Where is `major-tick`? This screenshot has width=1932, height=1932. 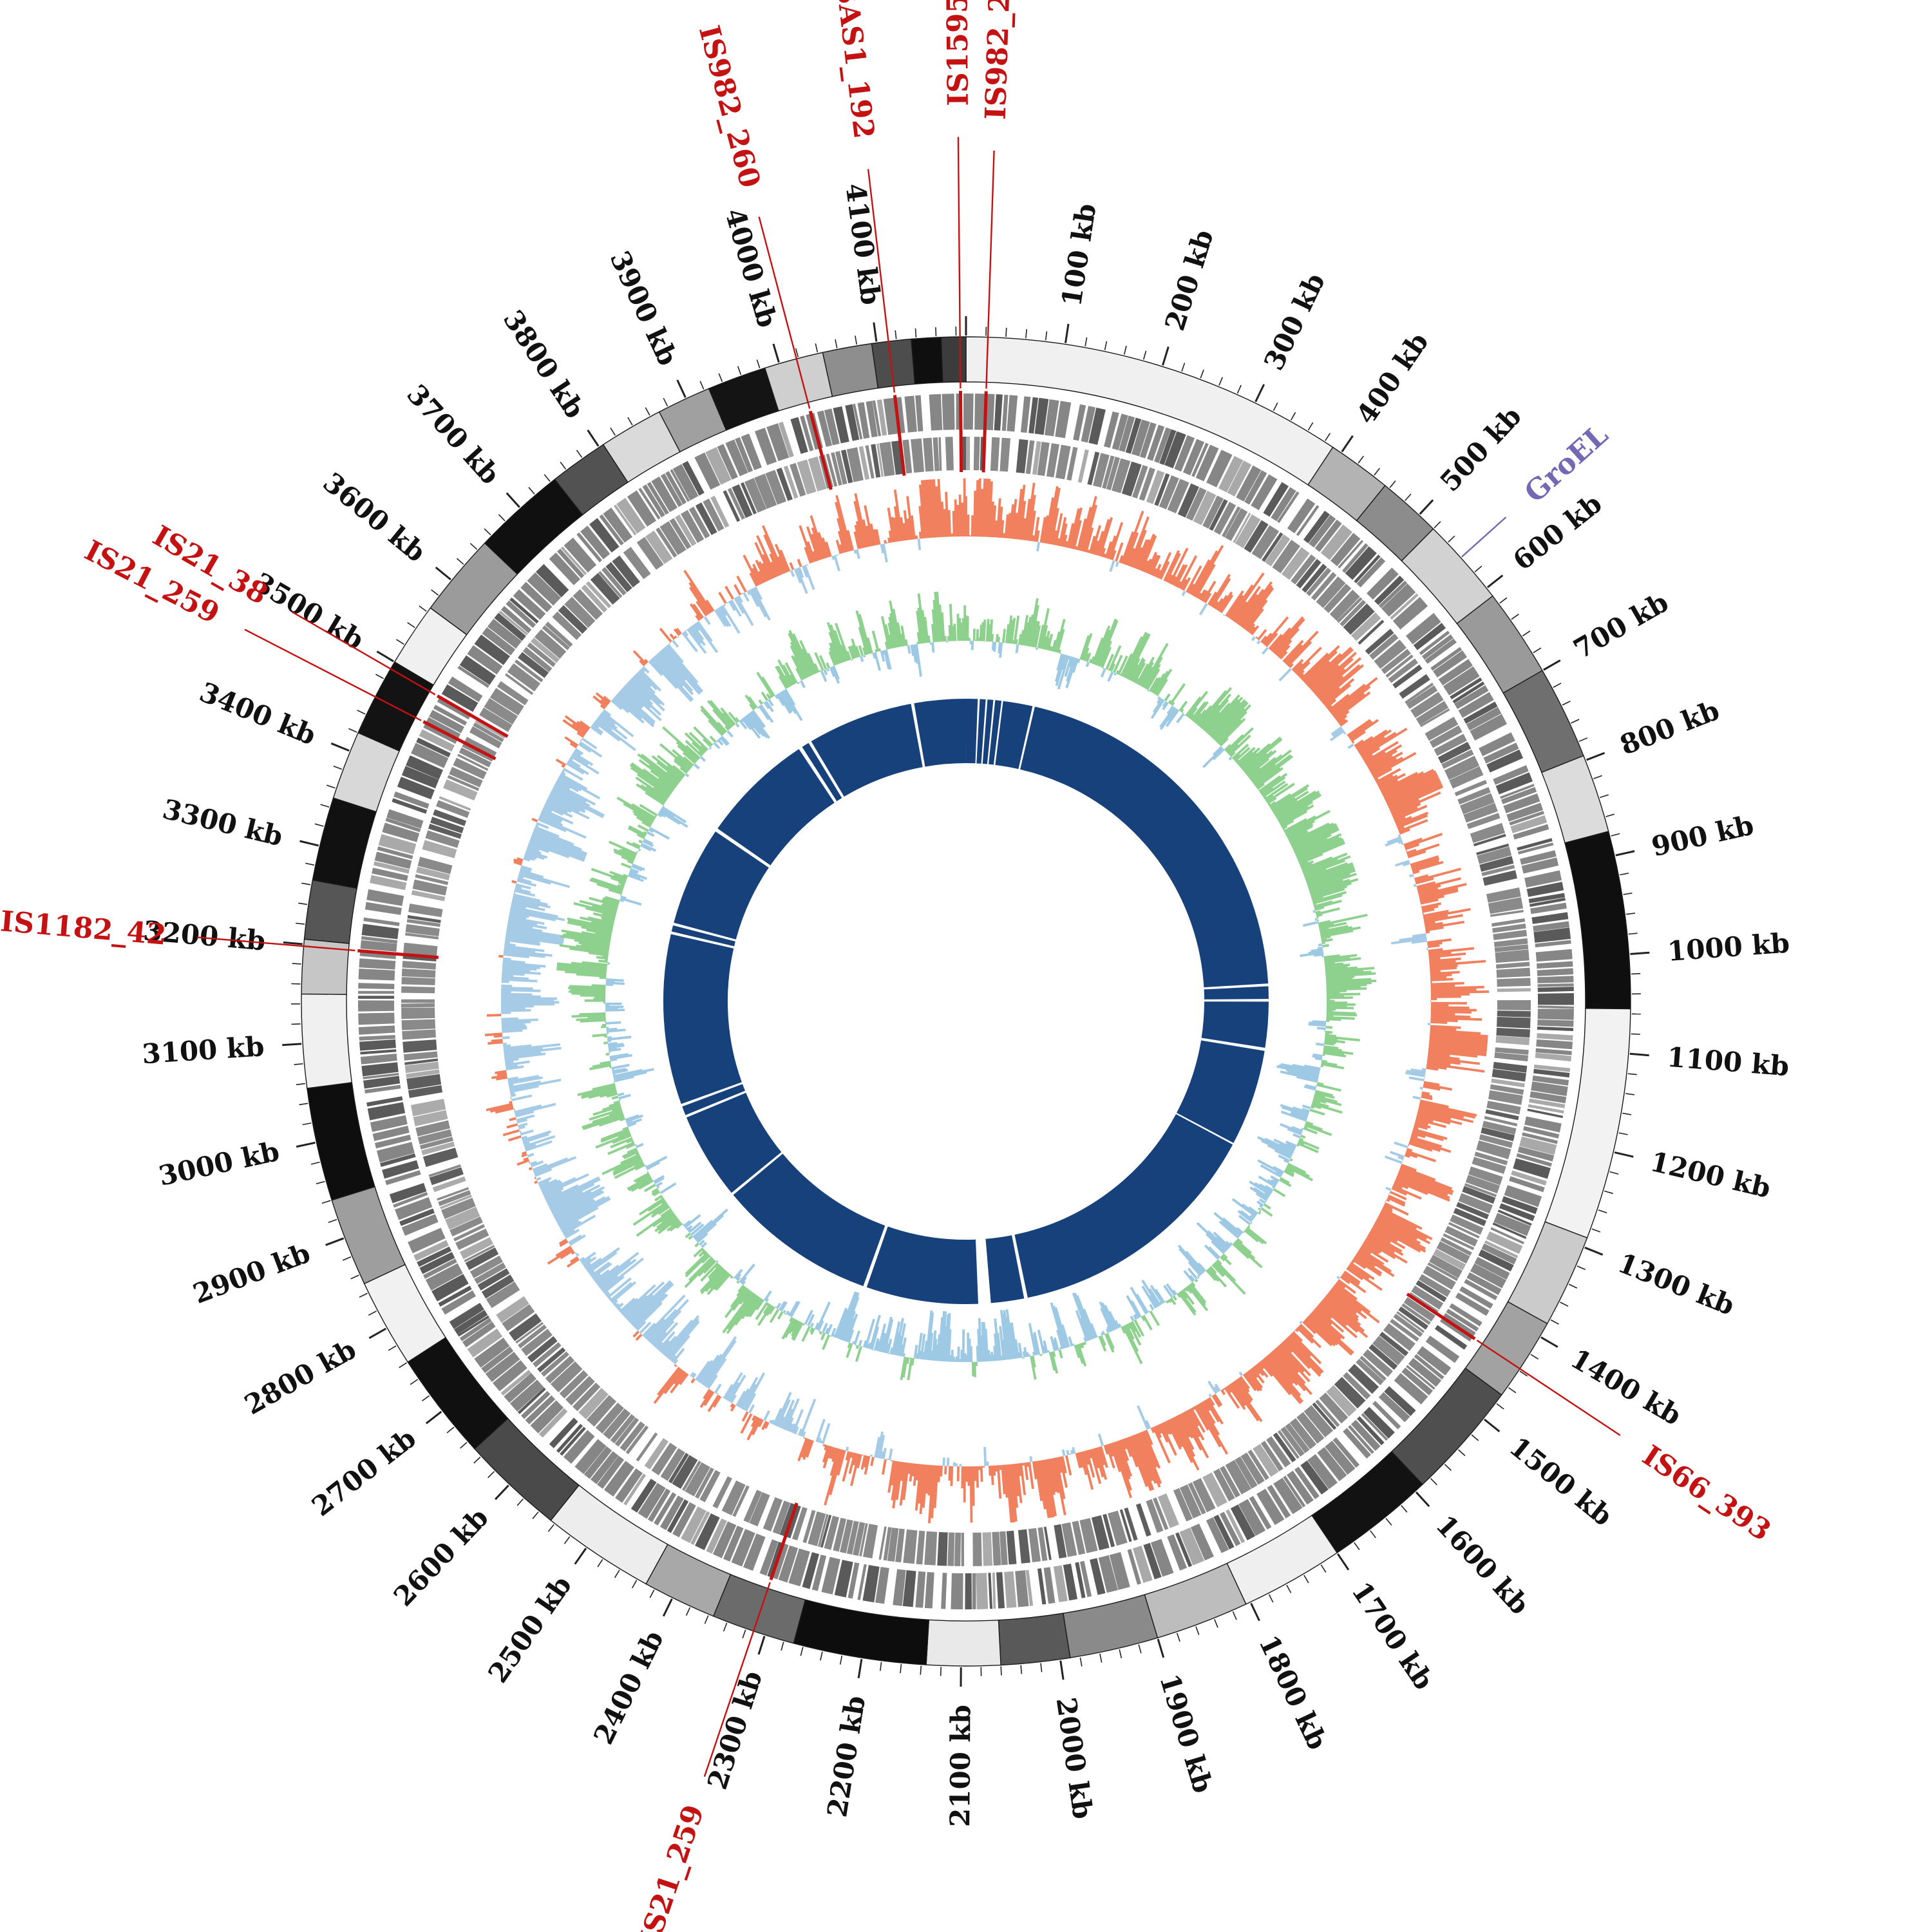
major-tick is located at coordinates (1062, 1670).